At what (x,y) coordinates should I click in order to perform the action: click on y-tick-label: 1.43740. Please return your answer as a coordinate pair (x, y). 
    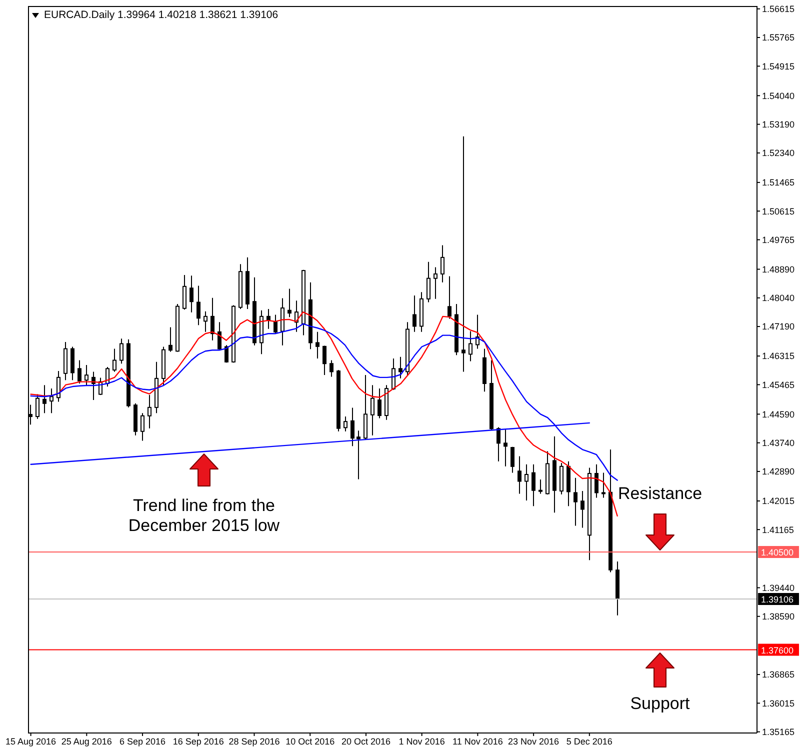
    Looking at the image, I should click on (778, 443).